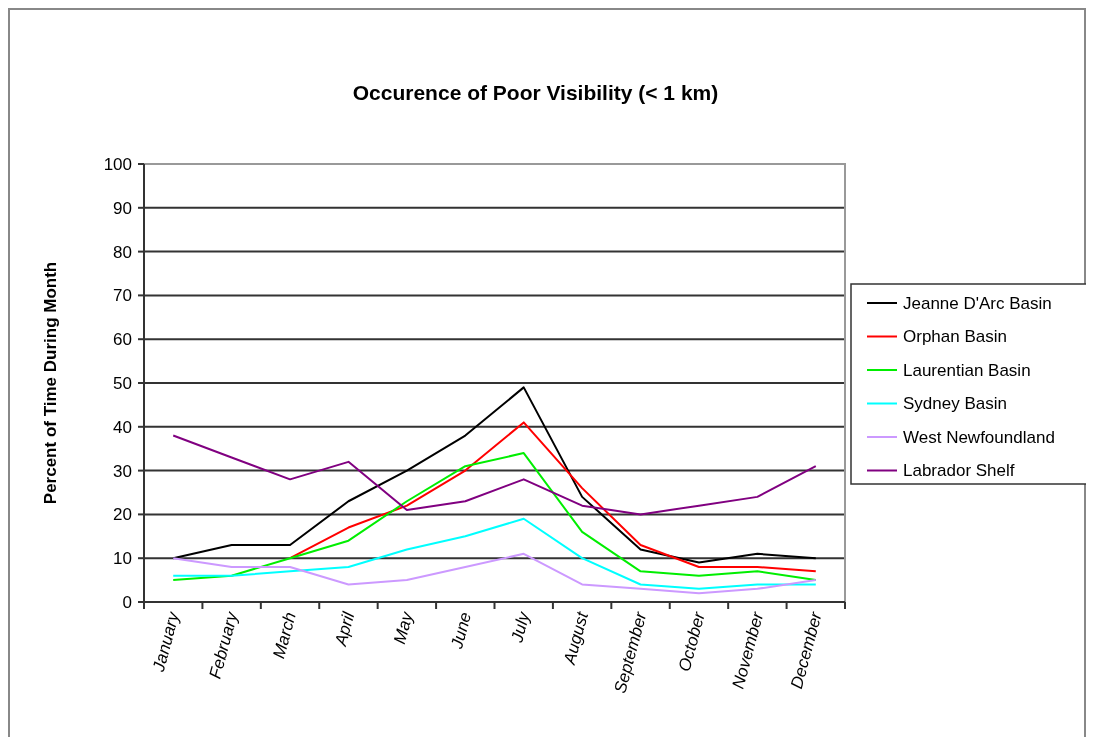  What do you see at coordinates (50, 383) in the screenshot?
I see `y-axis-title: Percent of Time During Month` at bounding box center [50, 383].